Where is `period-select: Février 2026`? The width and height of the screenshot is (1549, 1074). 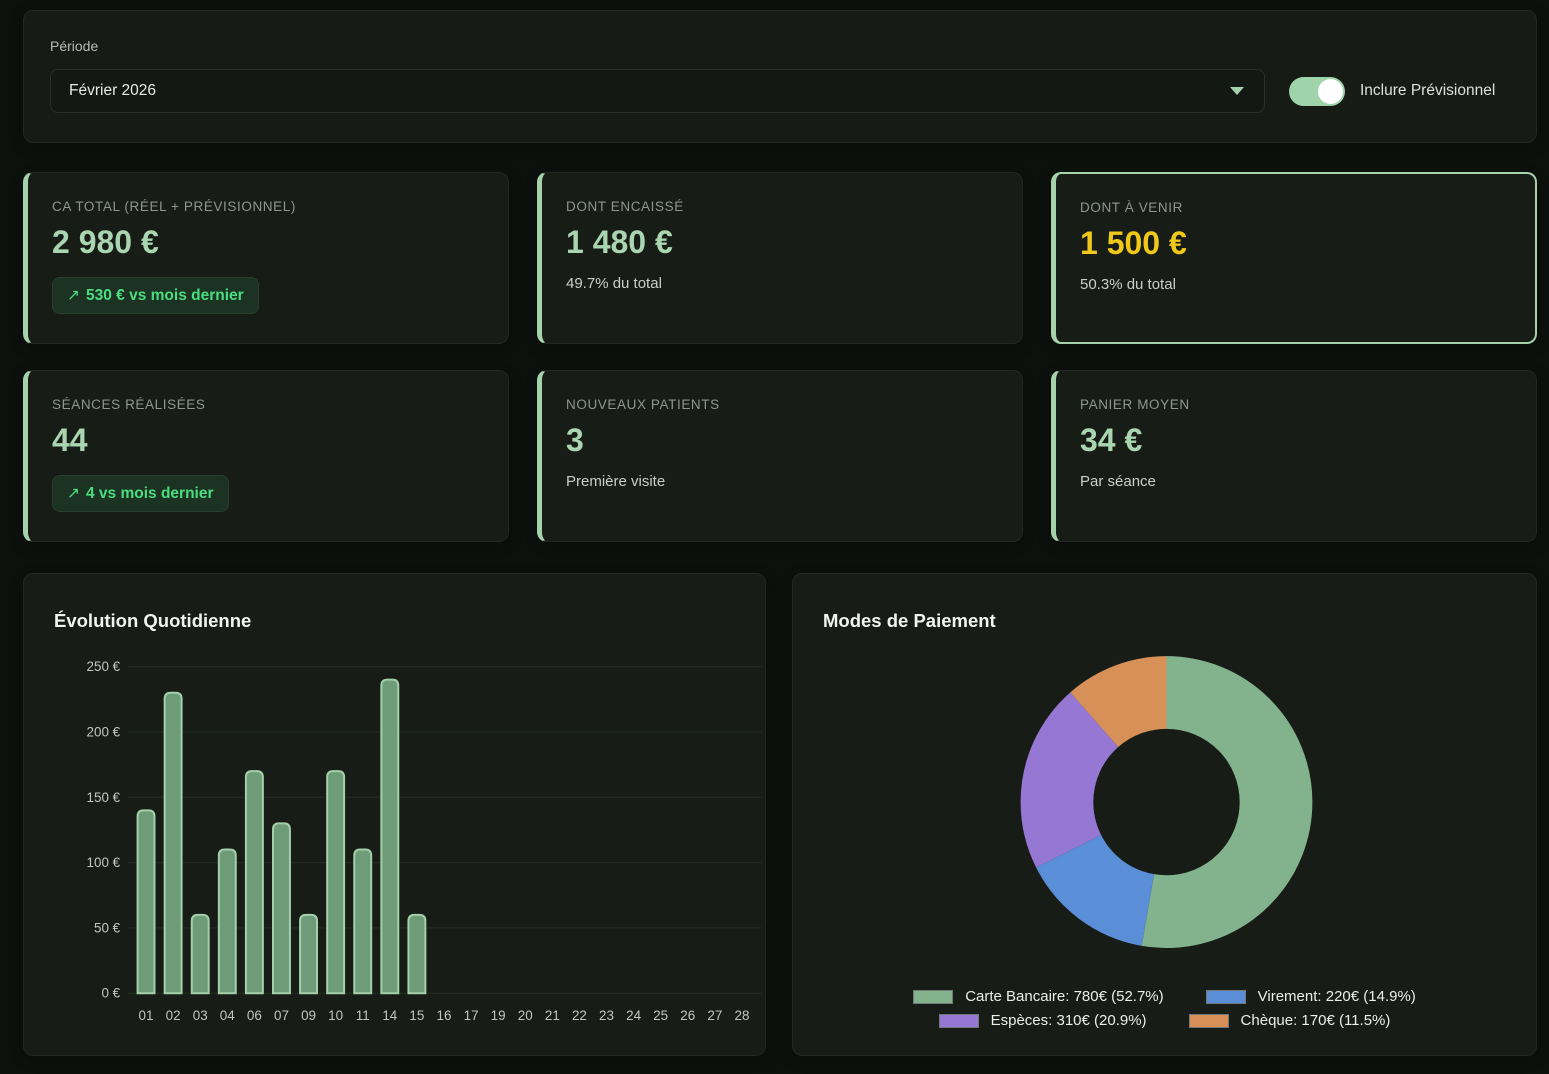
period-select: Février 2026 is located at coordinates (657, 91).